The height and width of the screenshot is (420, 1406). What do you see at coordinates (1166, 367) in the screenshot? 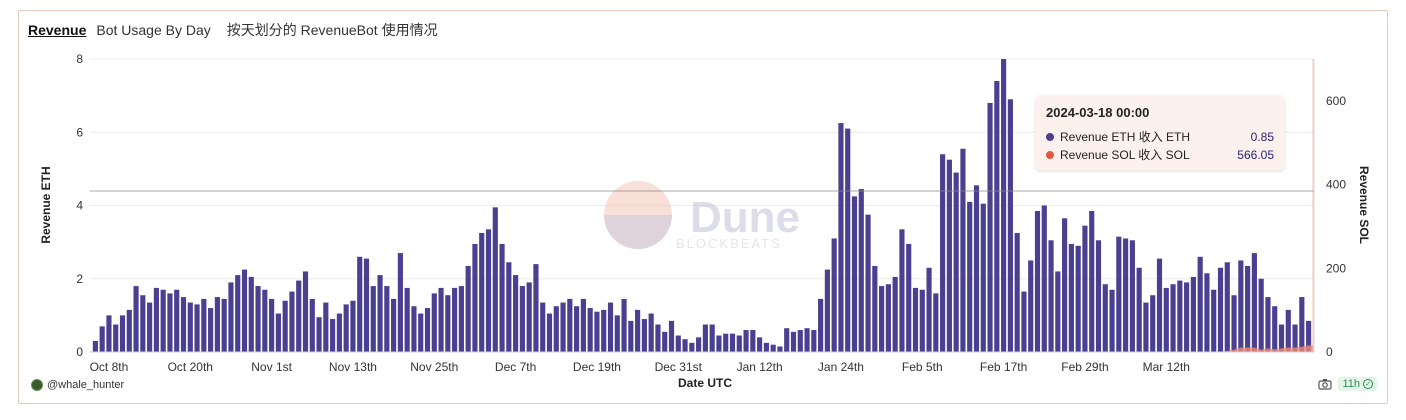
I see `x-tick-label: Mar 12th` at bounding box center [1166, 367].